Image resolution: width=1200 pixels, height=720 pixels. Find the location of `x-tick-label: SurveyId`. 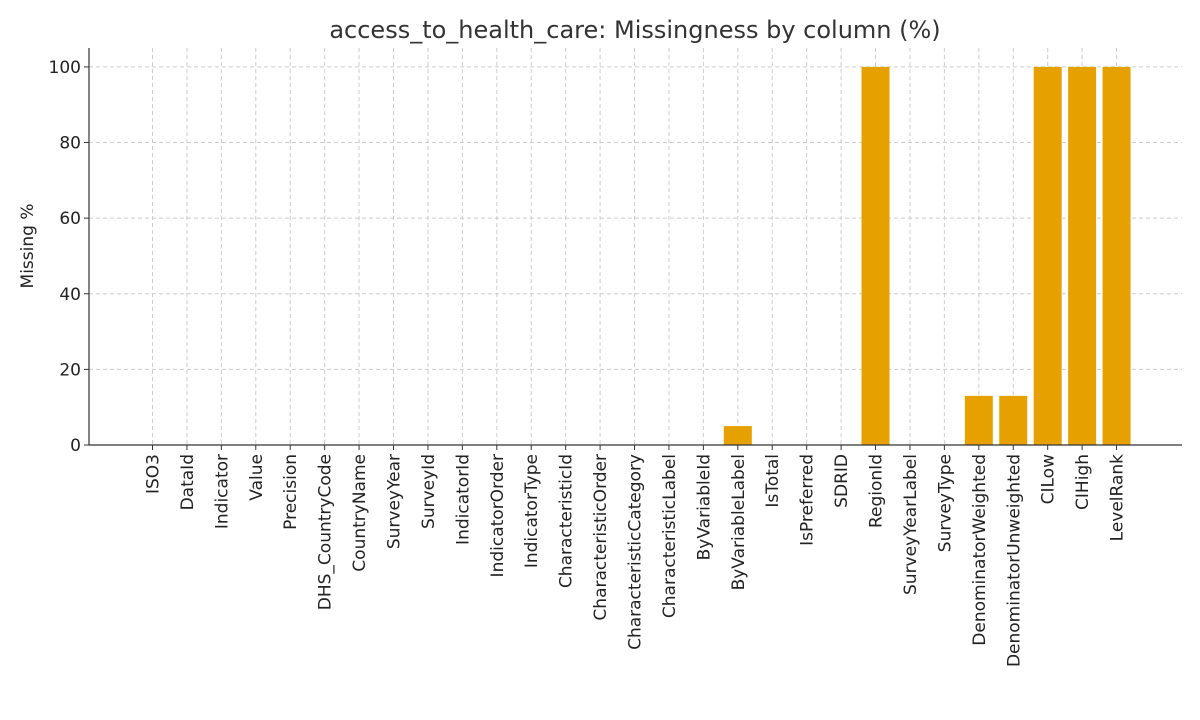

x-tick-label: SurveyId is located at coordinates (429, 491).